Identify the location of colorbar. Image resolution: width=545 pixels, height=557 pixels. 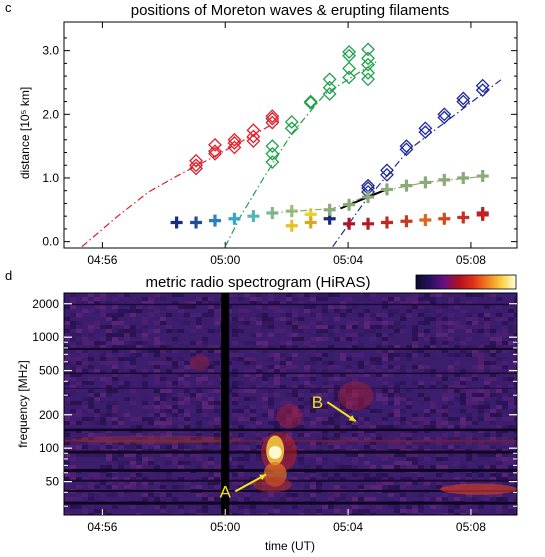
(466, 282).